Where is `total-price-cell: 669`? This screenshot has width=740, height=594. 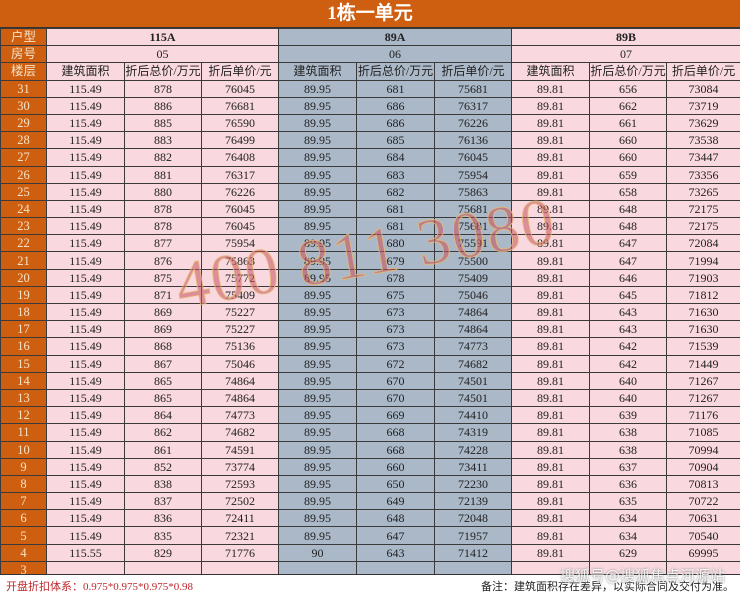 total-price-cell: 669 is located at coordinates (396, 415).